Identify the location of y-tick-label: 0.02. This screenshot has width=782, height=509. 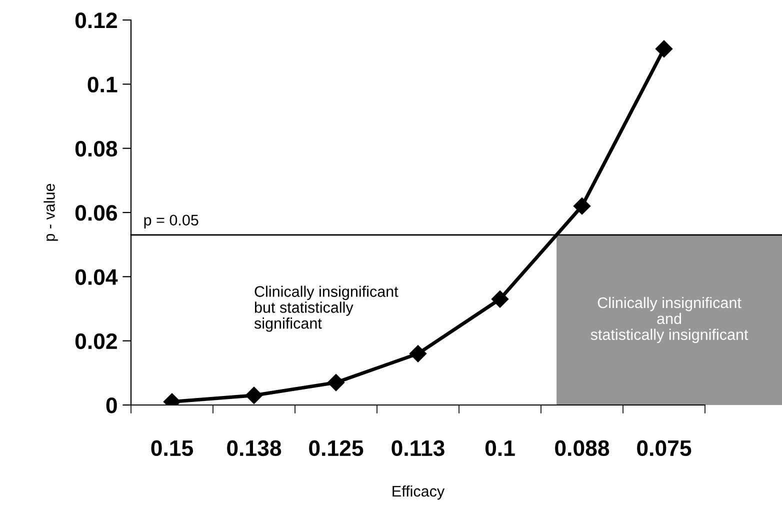
(96, 341).